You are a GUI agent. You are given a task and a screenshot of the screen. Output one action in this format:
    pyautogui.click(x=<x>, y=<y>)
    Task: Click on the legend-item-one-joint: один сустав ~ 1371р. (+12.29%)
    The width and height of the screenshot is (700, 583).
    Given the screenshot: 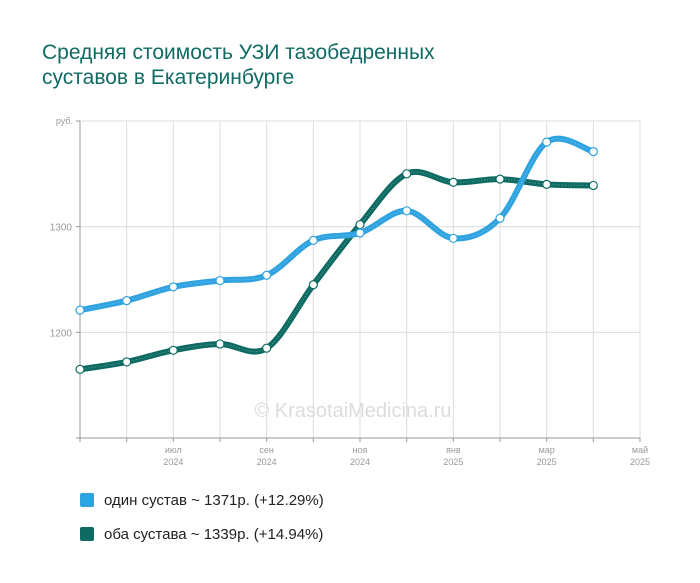 What is the action you would take?
    pyautogui.click(x=202, y=500)
    